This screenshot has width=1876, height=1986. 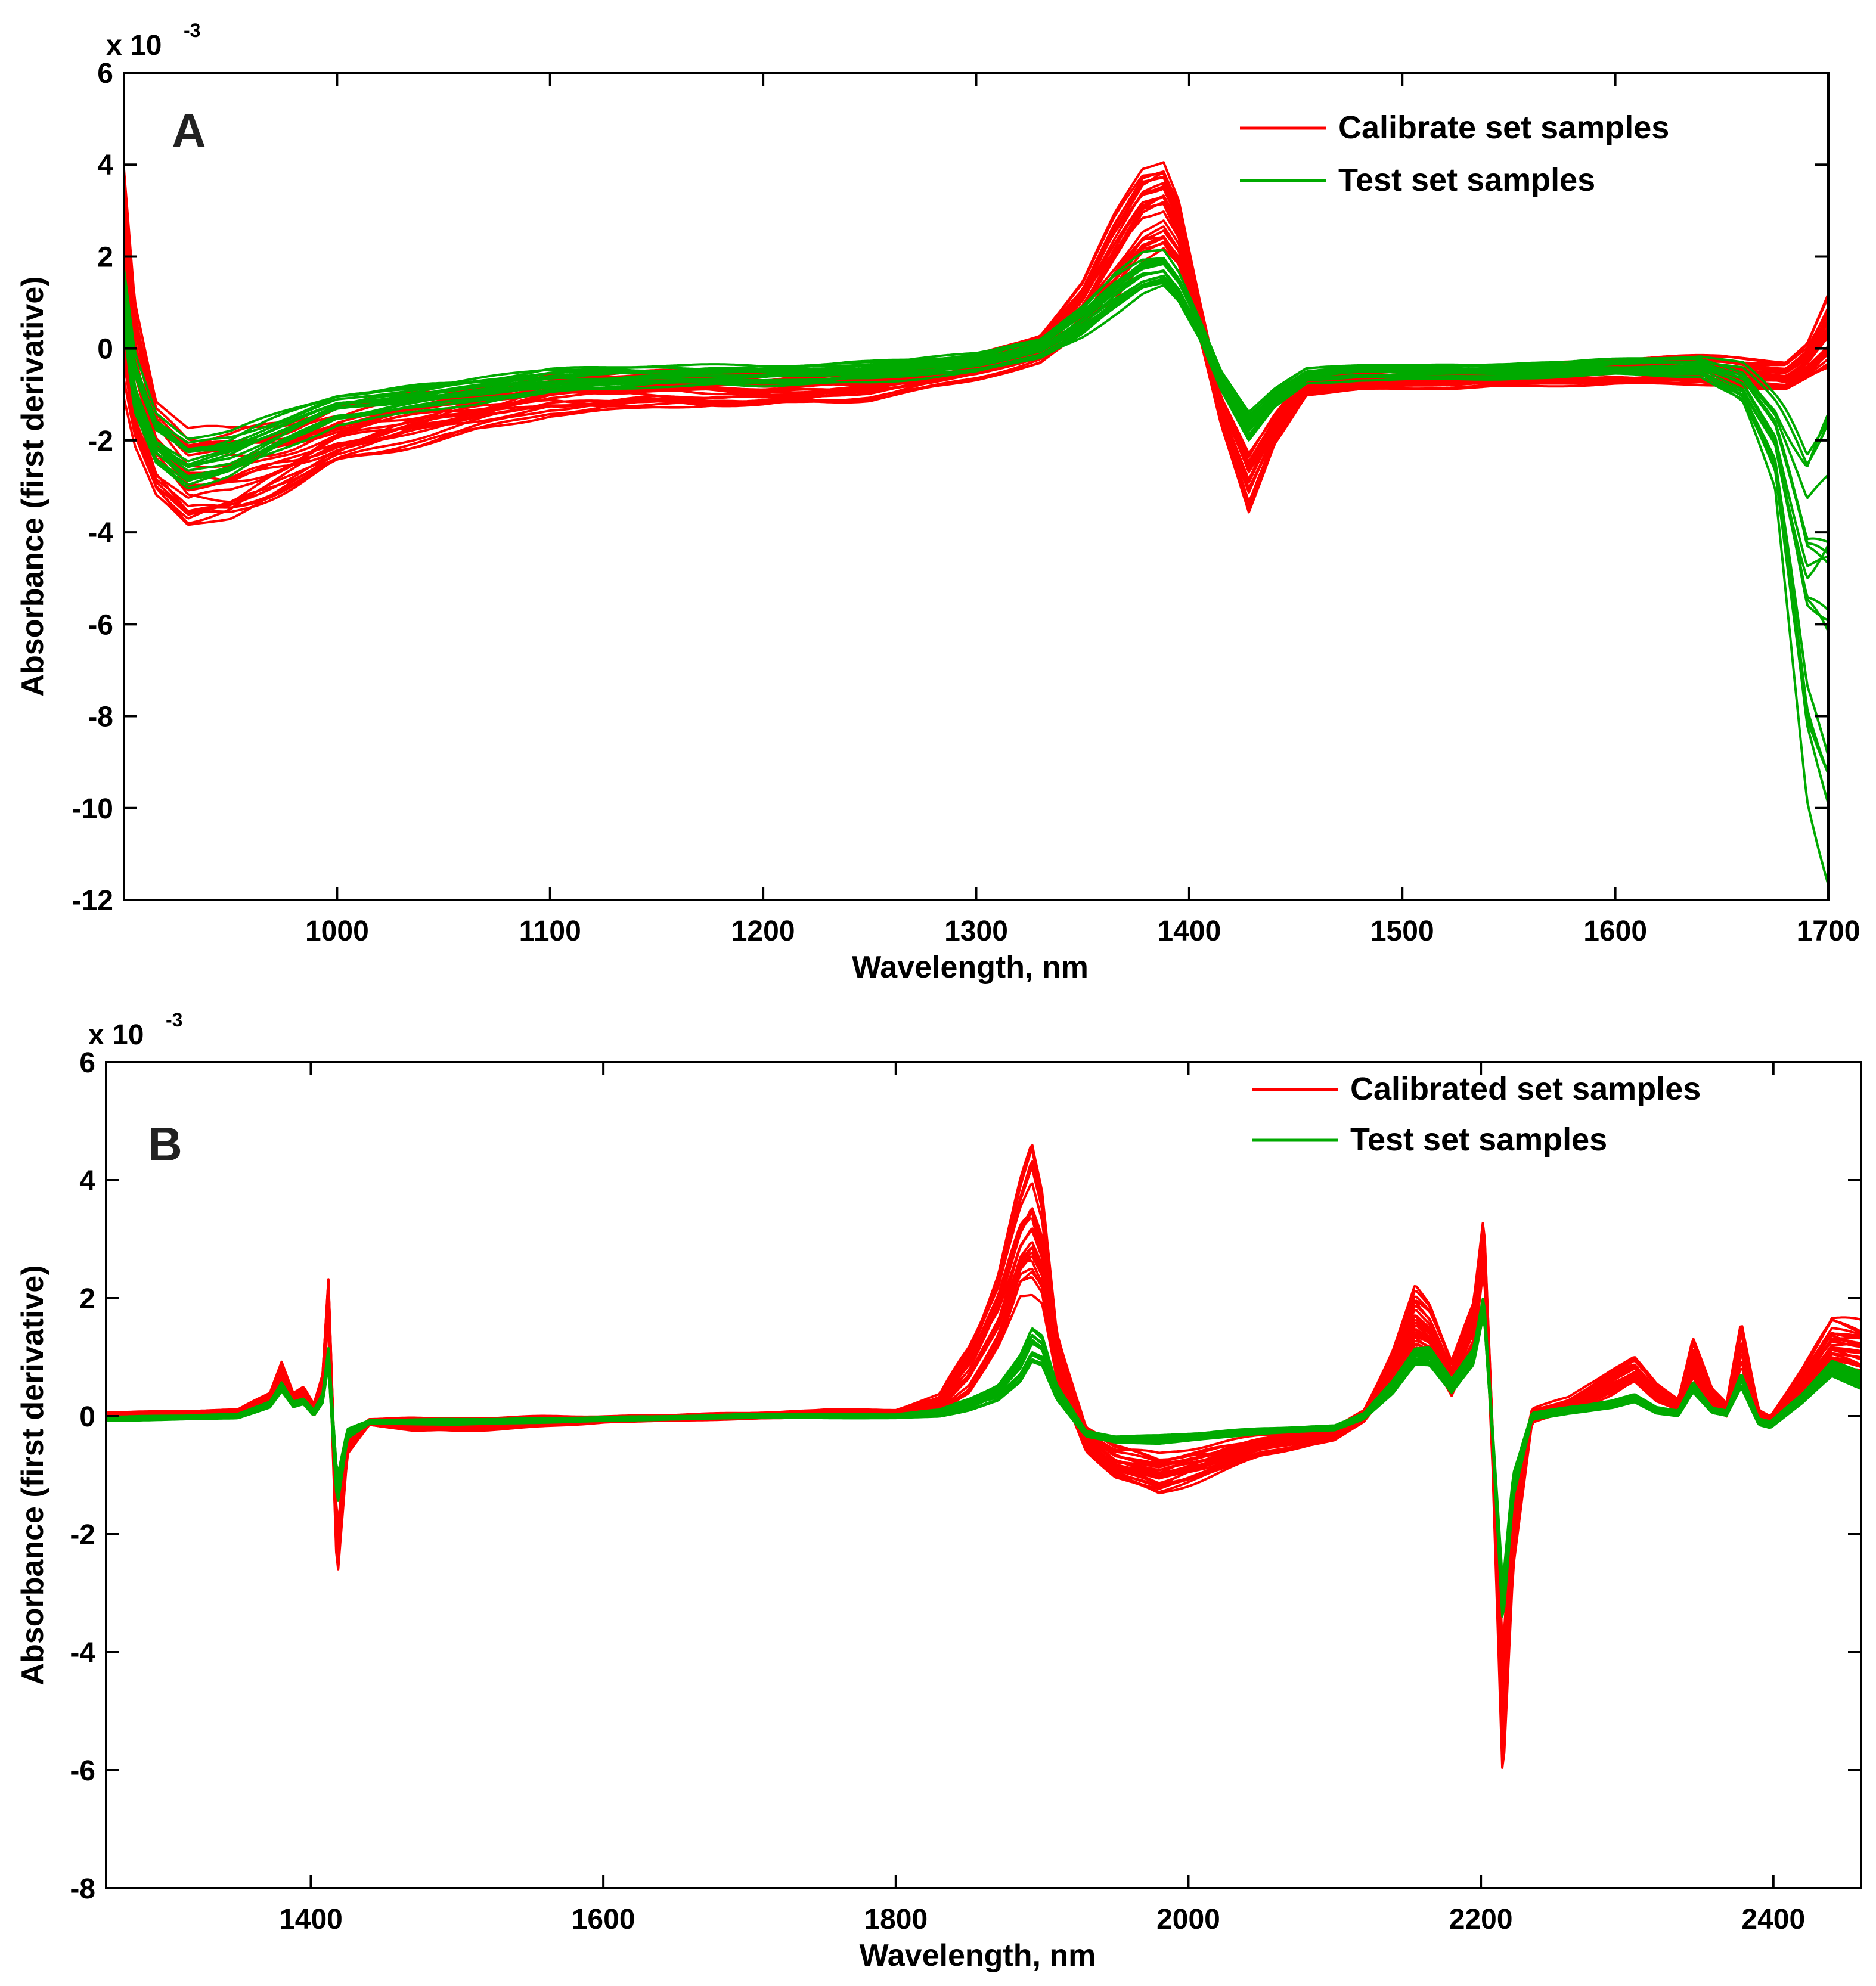 I want to click on panel-b-y-tick-label: -2, so click(x=82, y=1535).